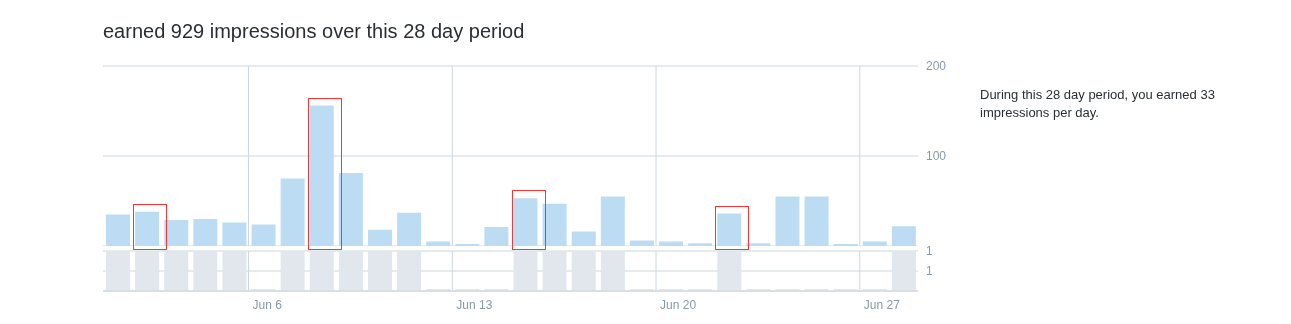 This screenshot has width=1291, height=324. What do you see at coordinates (474, 305) in the screenshot?
I see `x-tick-label: Jun 13` at bounding box center [474, 305].